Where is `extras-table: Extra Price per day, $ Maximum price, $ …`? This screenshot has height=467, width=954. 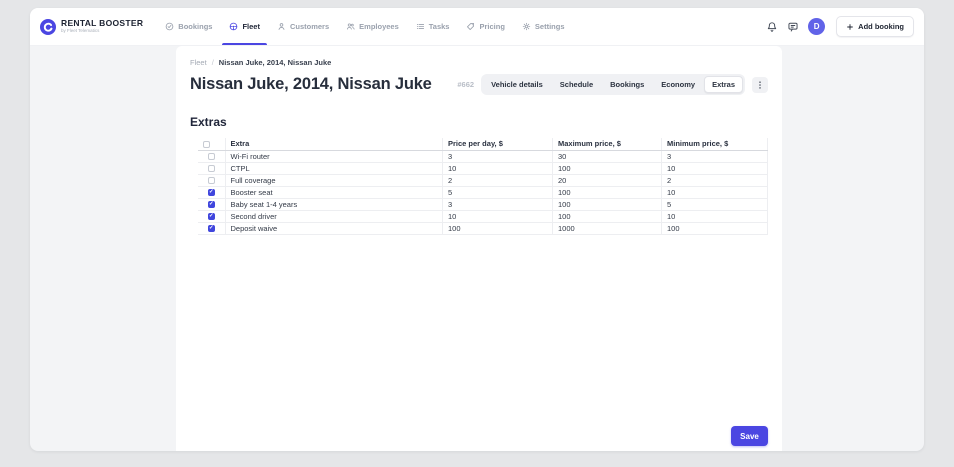 extras-table: Extra Price per day, $ Maximum price, $ … is located at coordinates (483, 186).